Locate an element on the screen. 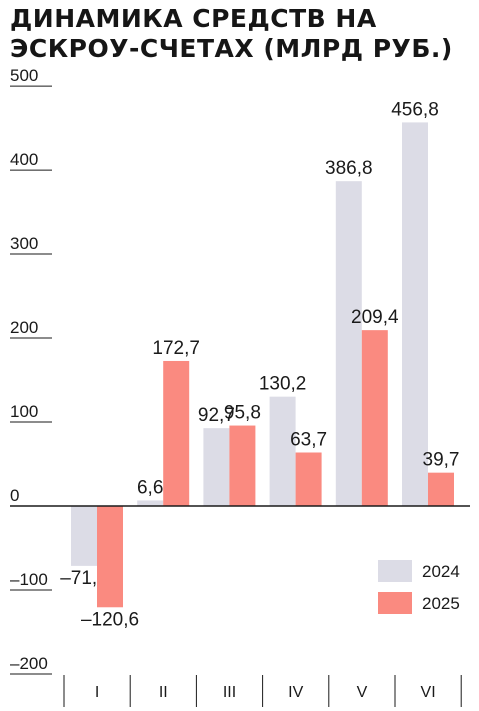  y-tick-label: 100 is located at coordinates (24, 411).